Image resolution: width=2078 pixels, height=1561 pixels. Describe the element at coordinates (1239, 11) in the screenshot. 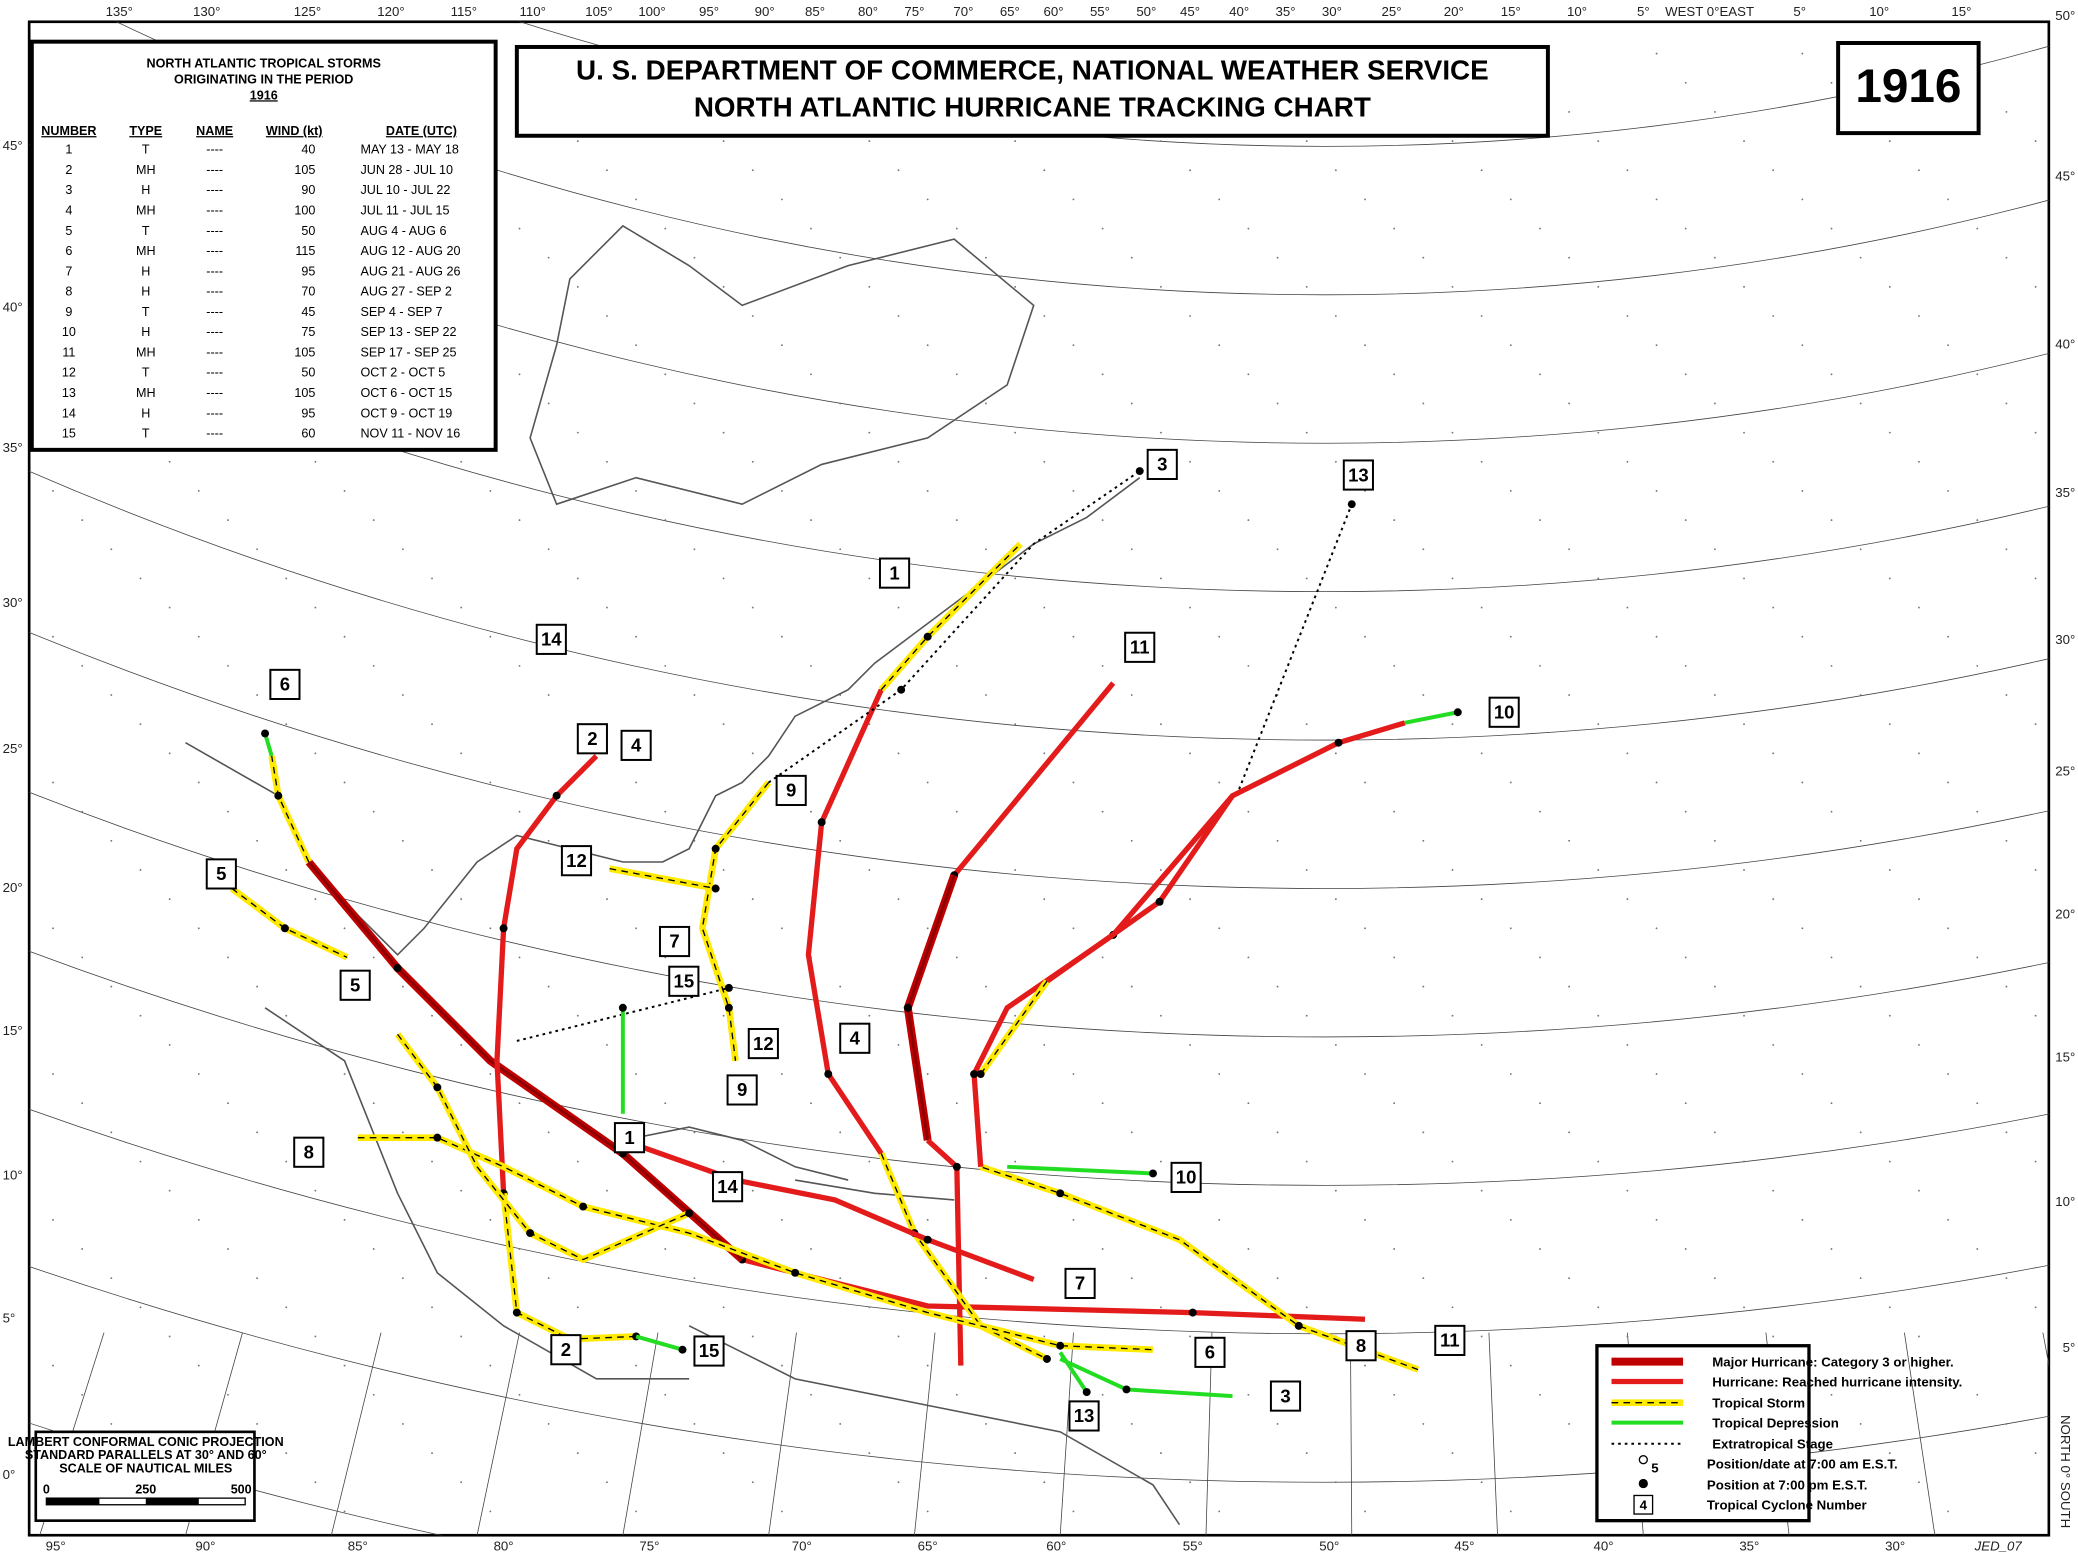

I see `top-degree-label: 40°` at that location.